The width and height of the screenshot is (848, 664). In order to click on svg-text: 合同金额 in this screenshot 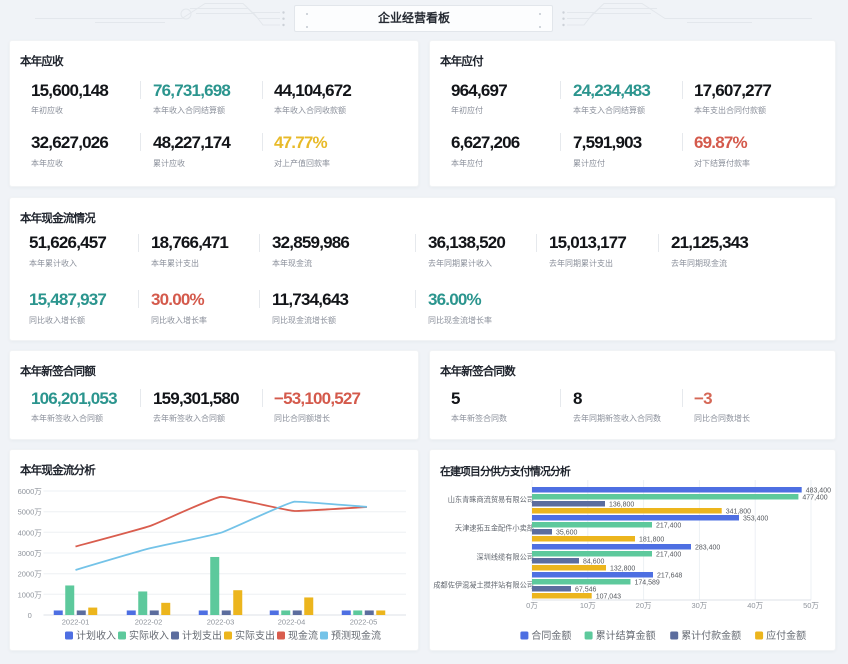, I will do `click(551, 635)`.